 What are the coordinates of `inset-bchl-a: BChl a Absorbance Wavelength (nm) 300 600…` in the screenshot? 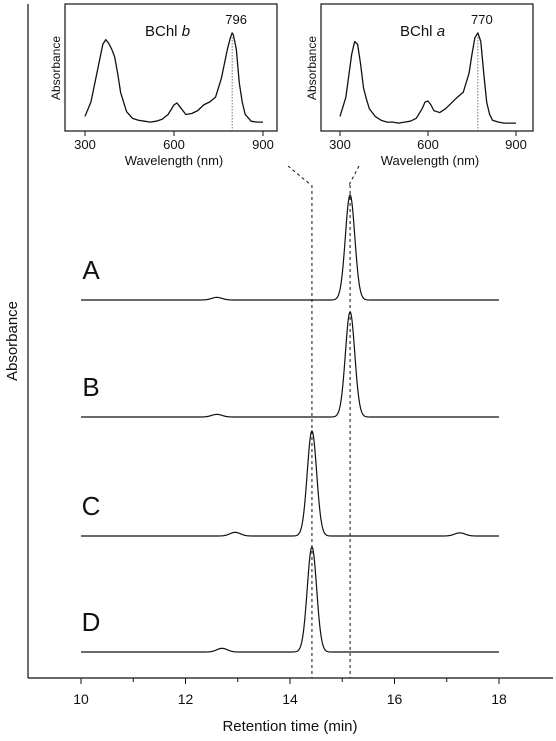 It's located at (419, 85).